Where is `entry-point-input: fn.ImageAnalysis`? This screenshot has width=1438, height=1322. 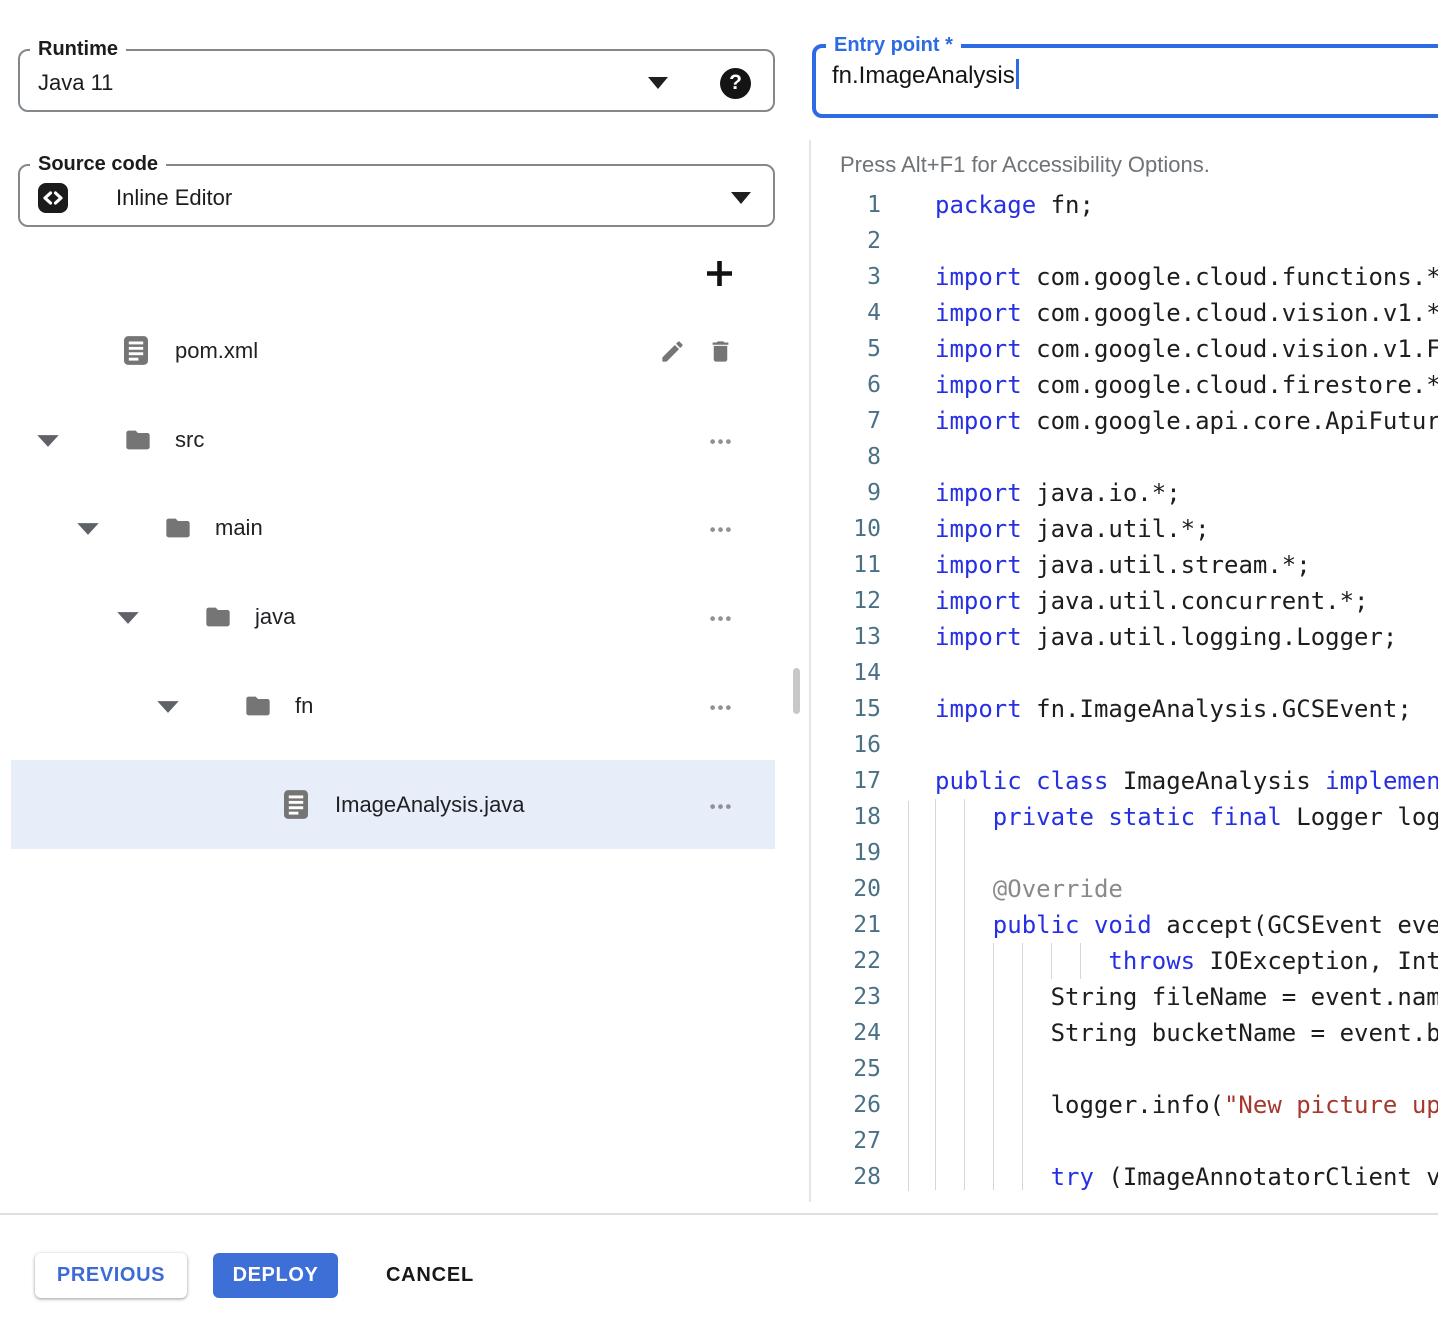
entry-point-input: fn.ImageAnalysis is located at coordinates (1127, 74).